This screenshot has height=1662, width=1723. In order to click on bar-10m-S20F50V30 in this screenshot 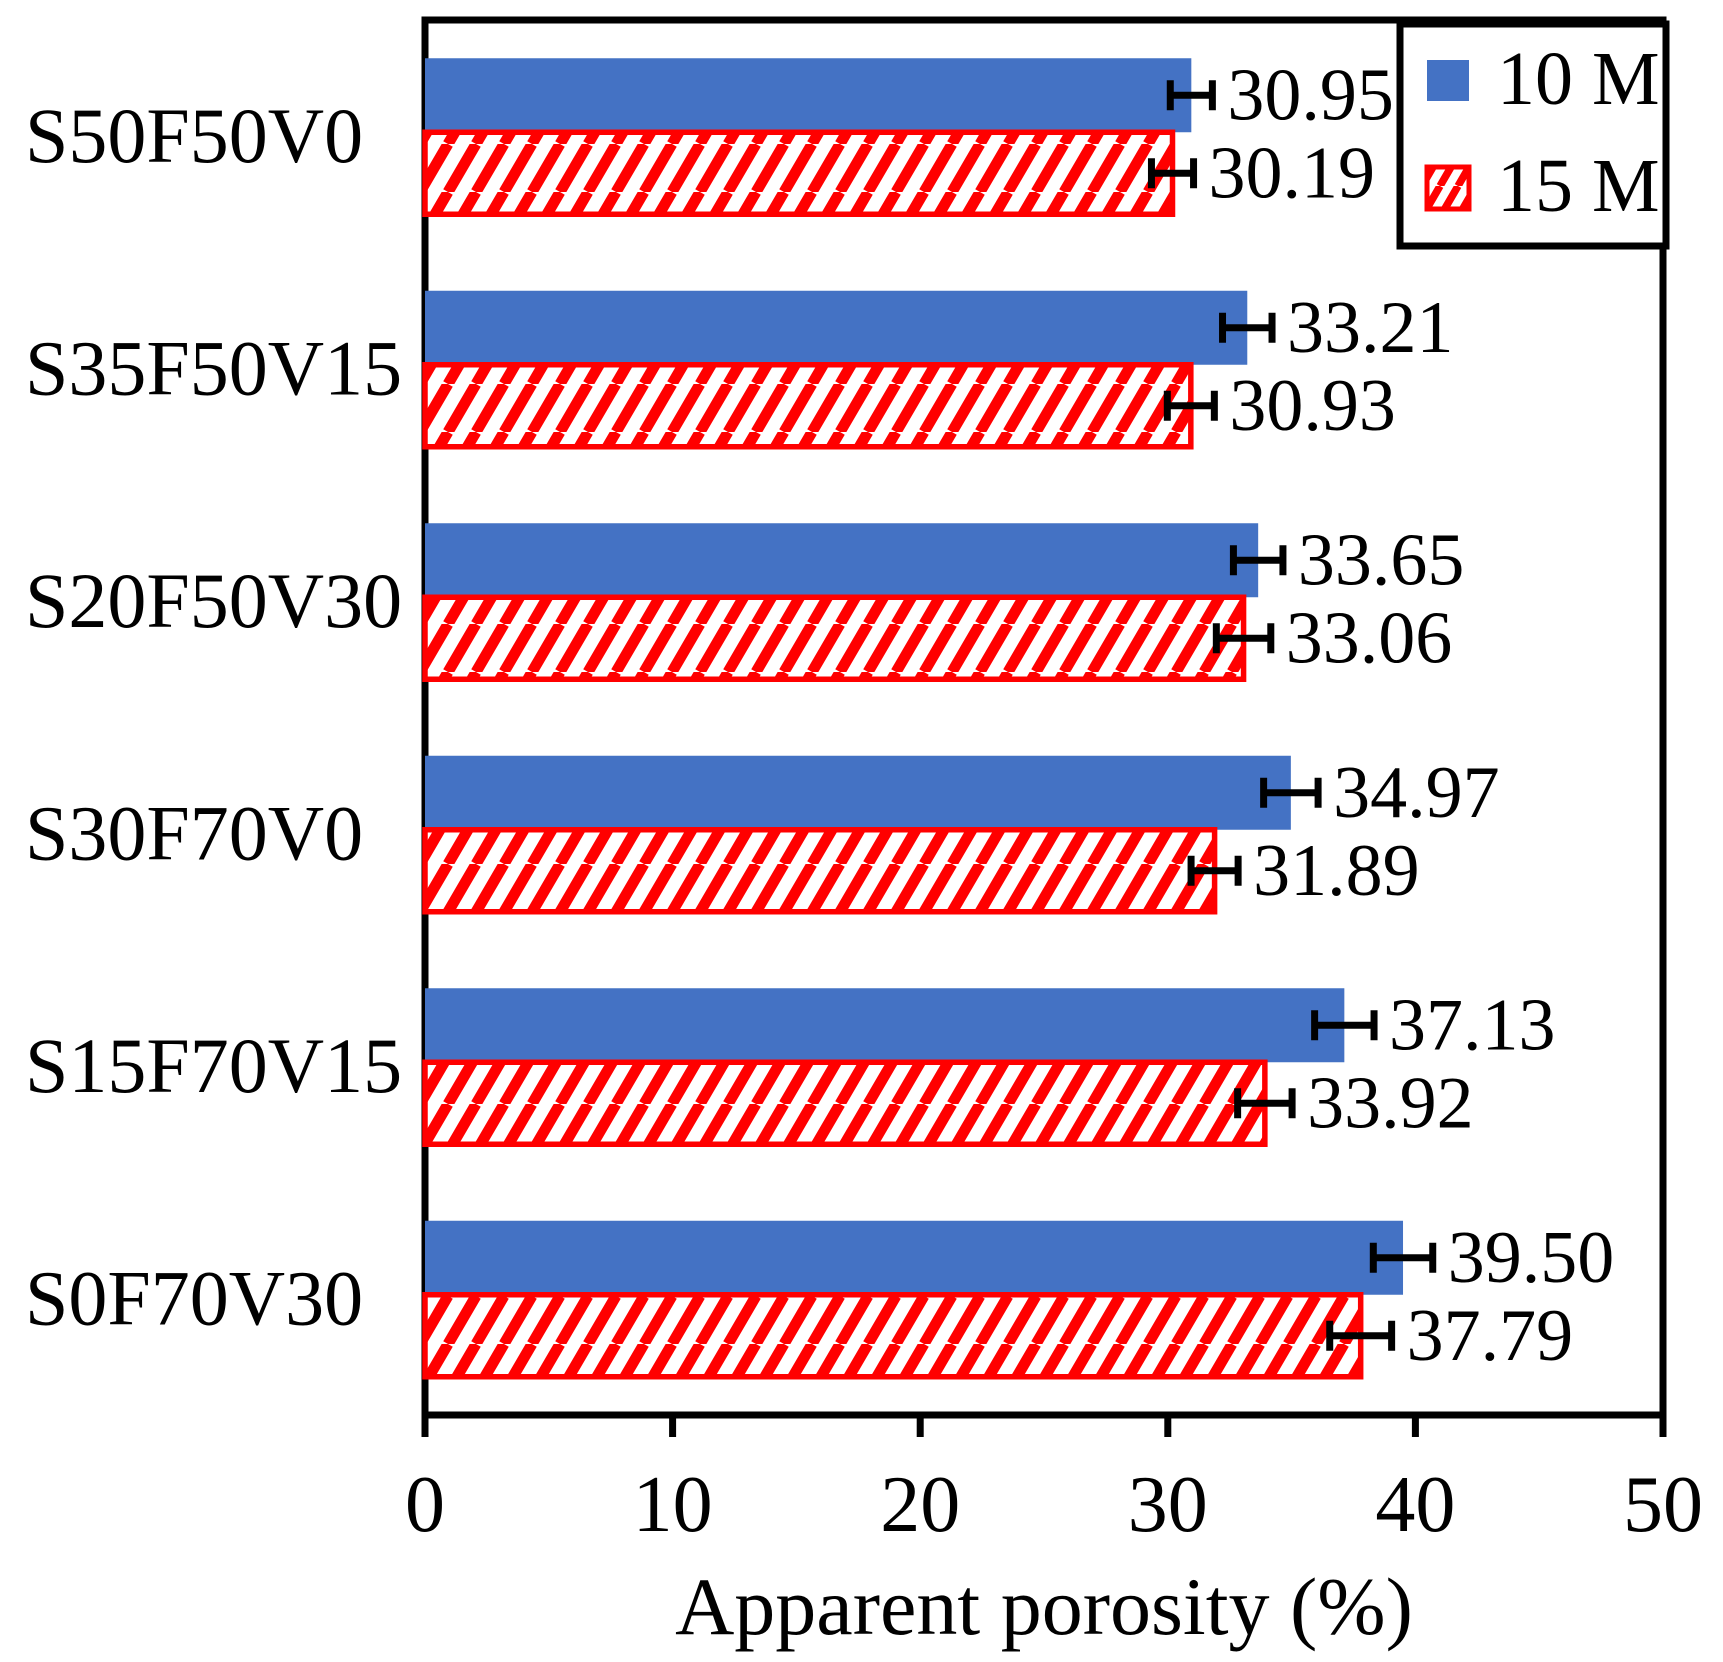, I will do `click(842, 560)`.